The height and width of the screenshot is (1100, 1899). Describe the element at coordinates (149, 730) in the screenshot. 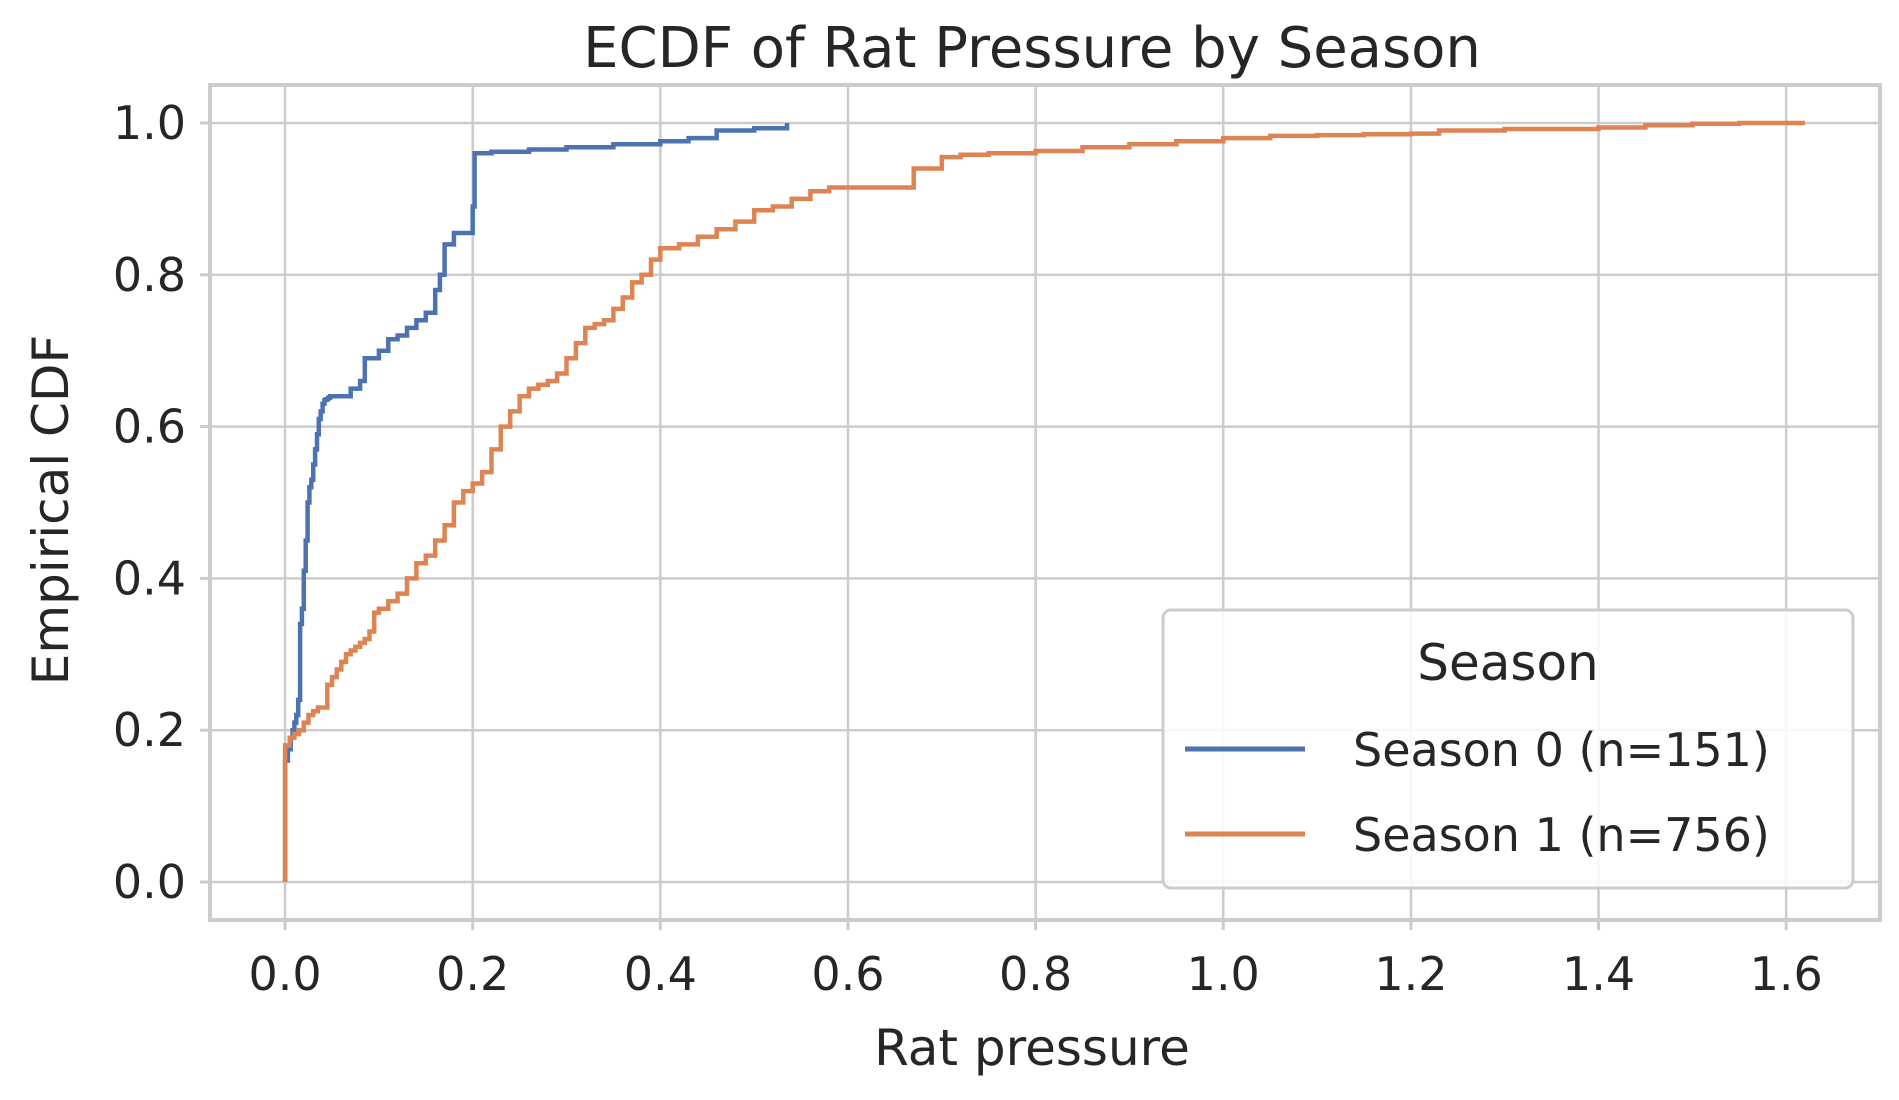

I see `y-tick-label: 0.2` at that location.